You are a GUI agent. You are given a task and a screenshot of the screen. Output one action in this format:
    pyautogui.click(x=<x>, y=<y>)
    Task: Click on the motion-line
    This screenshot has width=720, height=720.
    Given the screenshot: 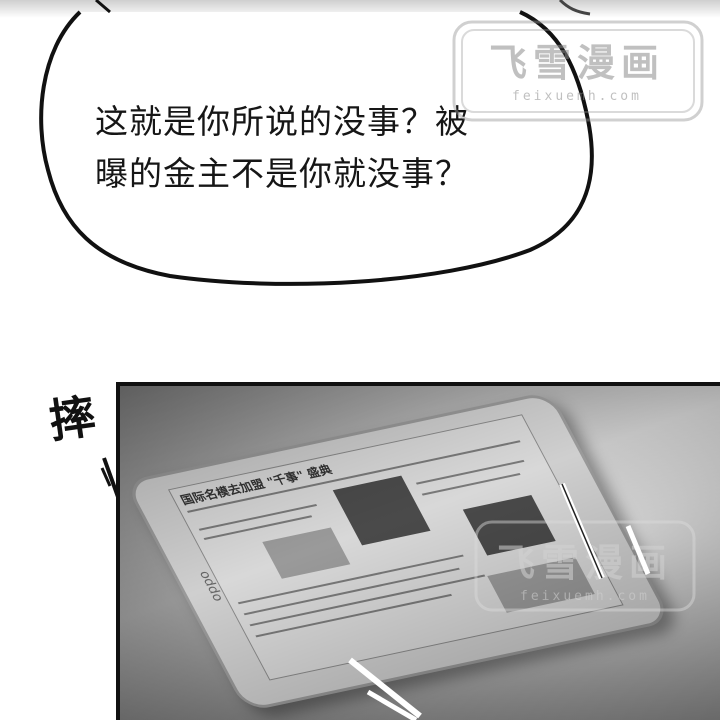 What is the action you would take?
    pyautogui.click(x=106, y=477)
    